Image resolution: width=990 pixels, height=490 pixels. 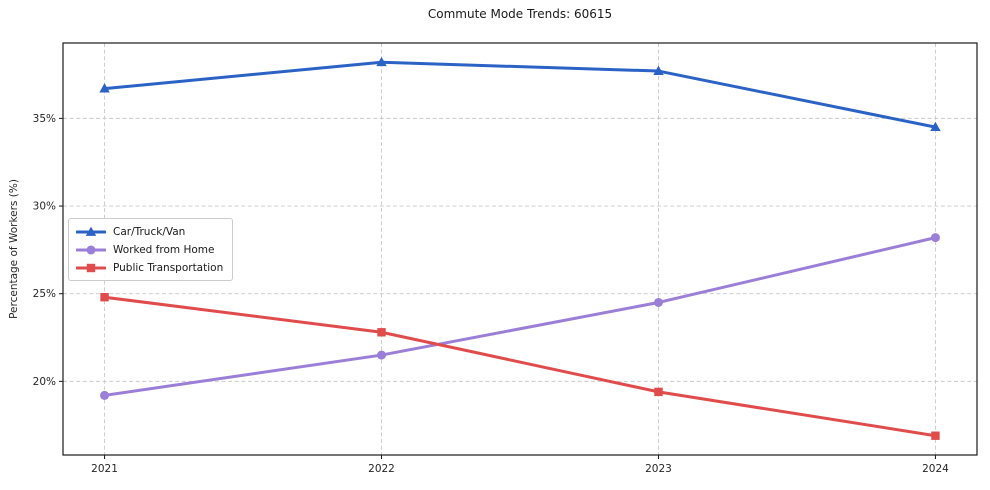 I want to click on series-line-car-truck-van, so click(x=520, y=94).